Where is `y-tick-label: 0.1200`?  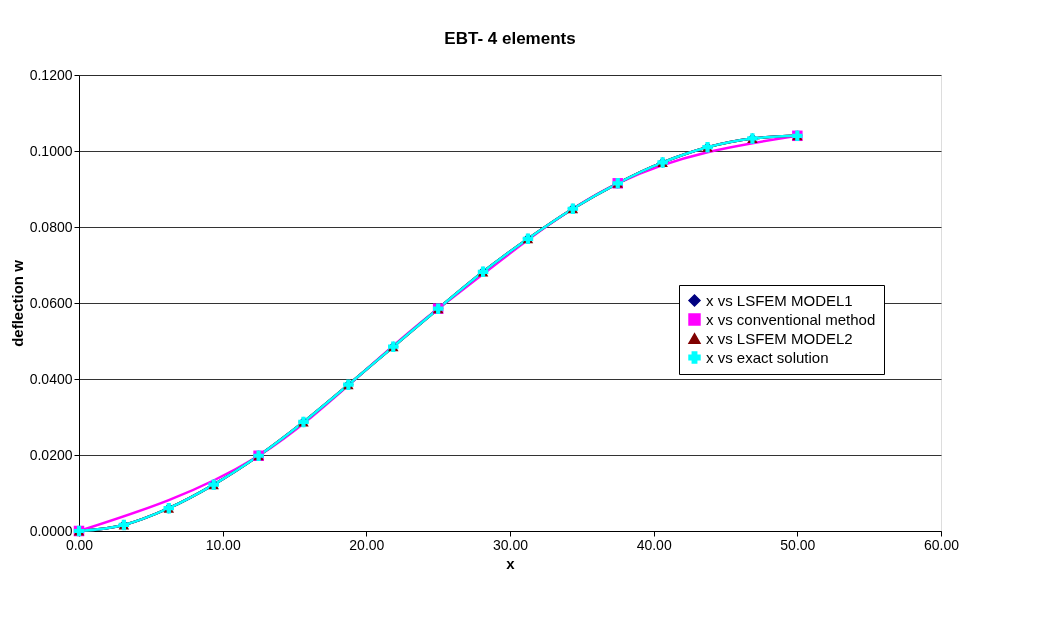 y-tick-label: 0.1200 is located at coordinates (51, 74).